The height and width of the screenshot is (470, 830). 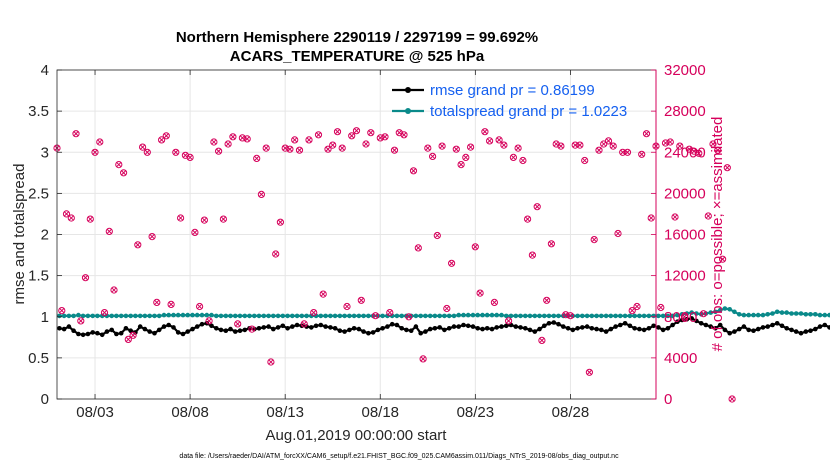 I want to click on y-left-tick-label: 1.5, so click(x=38, y=276).